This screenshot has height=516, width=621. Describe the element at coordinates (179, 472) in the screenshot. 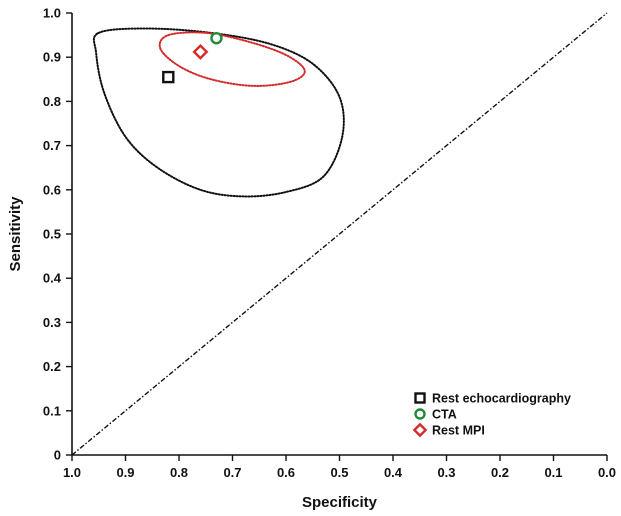

I see `x-tick-label: 0.8` at that location.